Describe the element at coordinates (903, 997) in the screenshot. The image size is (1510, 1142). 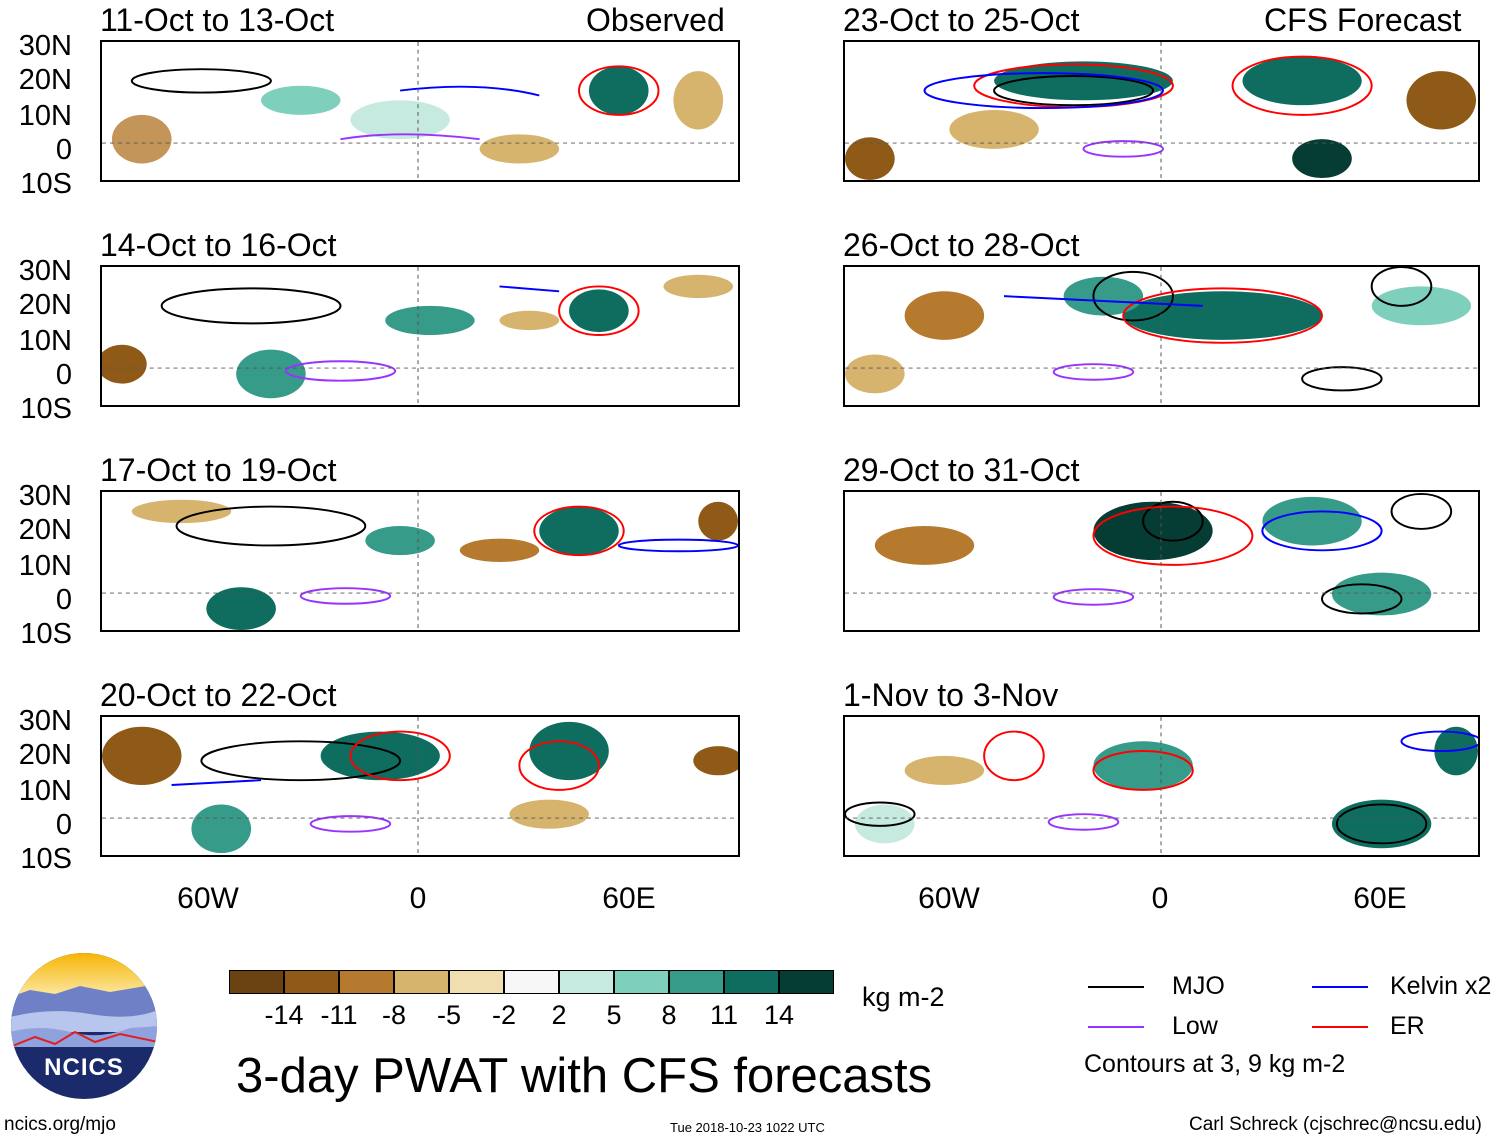
I see `colorbar-units: kg m-2` at that location.